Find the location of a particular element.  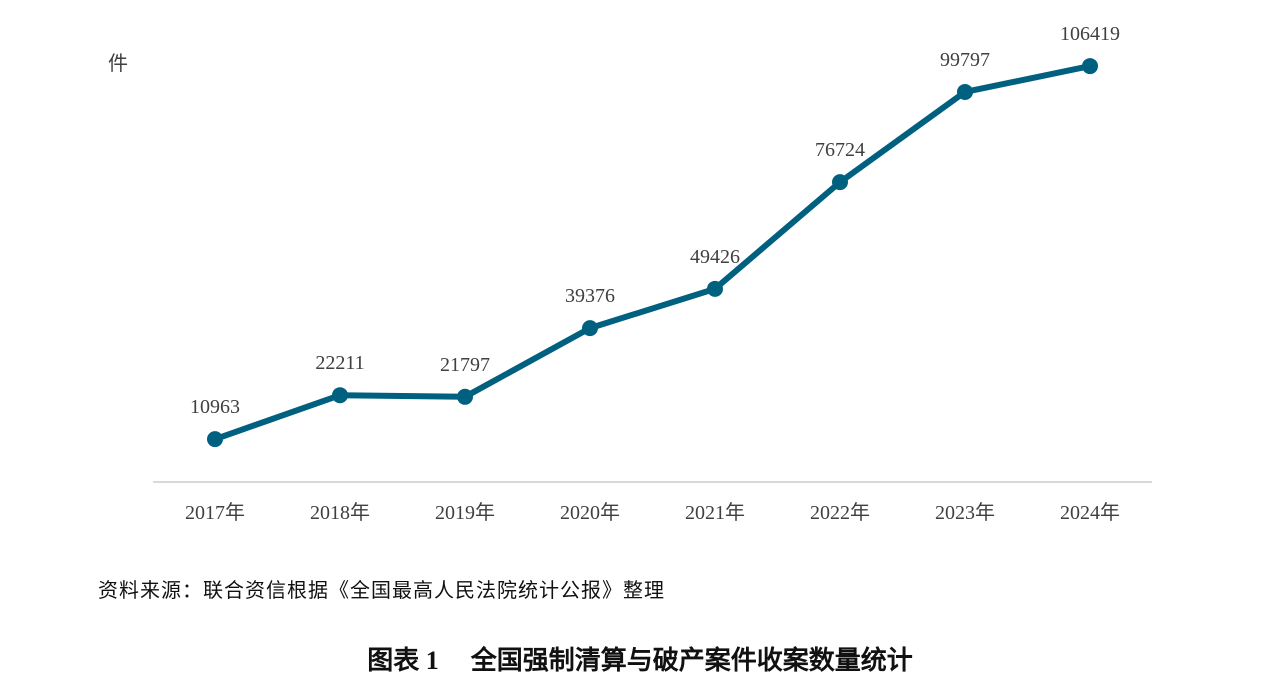

x-tick-label: 2023年 is located at coordinates (965, 512).